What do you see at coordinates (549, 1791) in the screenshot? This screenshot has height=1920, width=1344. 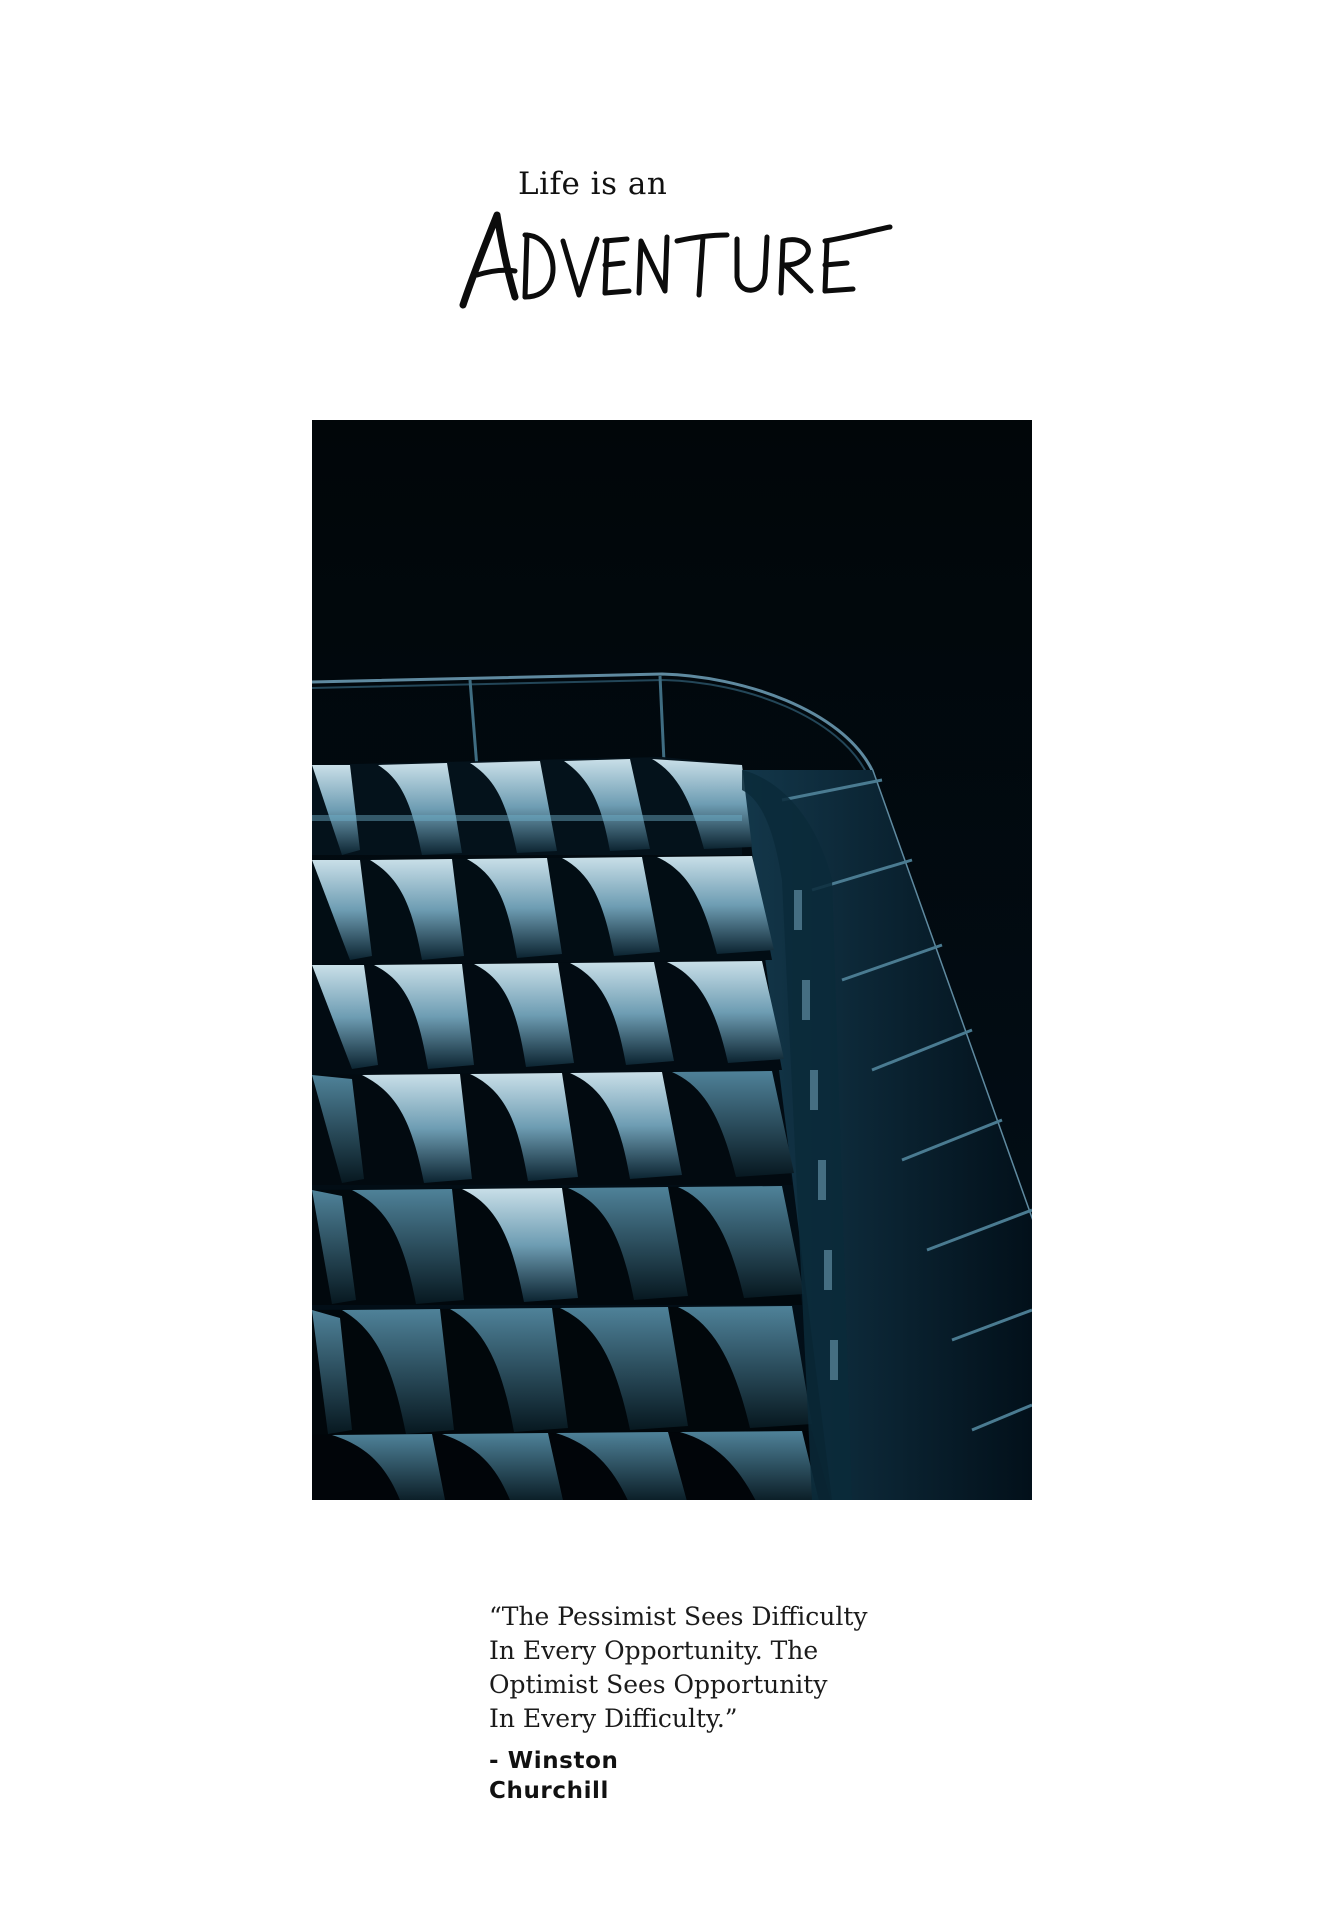 I see `quote-author-line-2: Churchill` at bounding box center [549, 1791].